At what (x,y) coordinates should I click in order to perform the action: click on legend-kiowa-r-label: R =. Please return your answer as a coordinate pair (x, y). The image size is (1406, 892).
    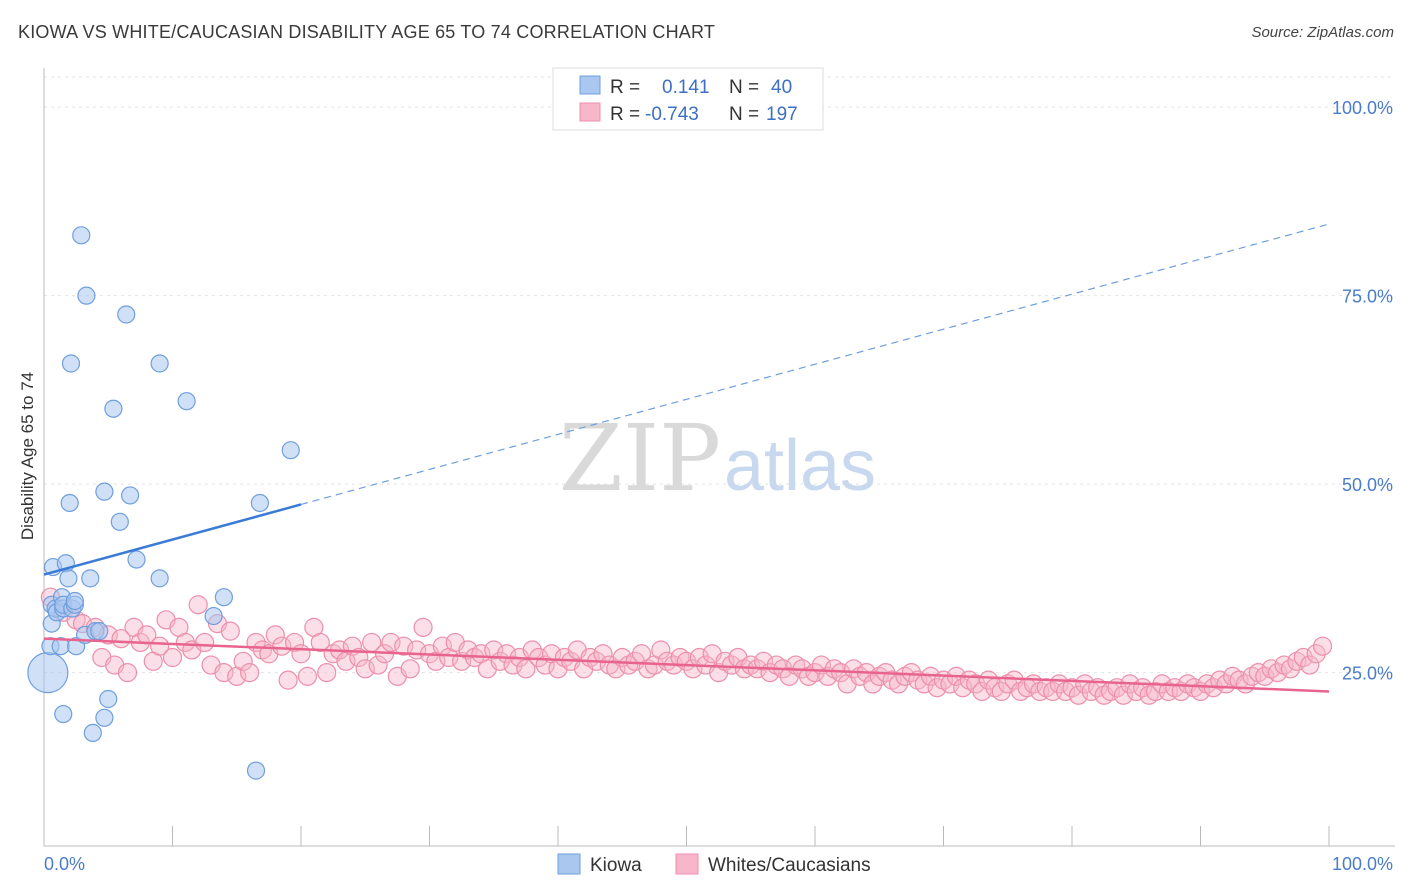
    Looking at the image, I should click on (625, 87).